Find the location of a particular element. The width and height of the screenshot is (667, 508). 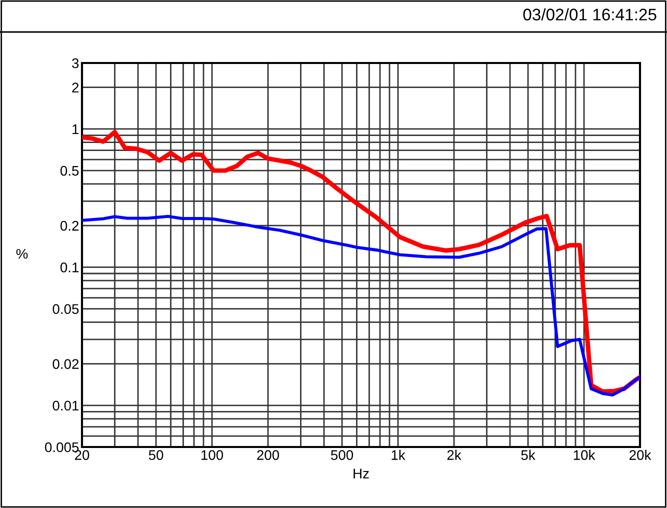

y-tick-label: 3 is located at coordinates (75, 63).